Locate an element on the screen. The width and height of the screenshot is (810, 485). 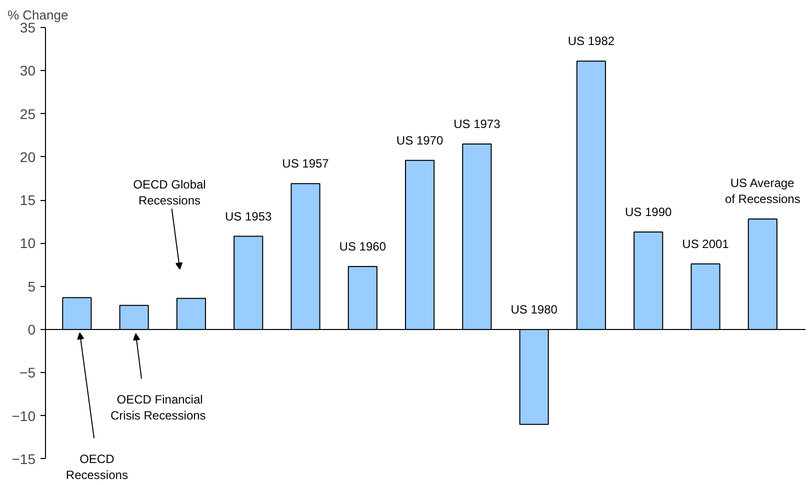
x-tick-label: US 1990 is located at coordinates (648, 212).